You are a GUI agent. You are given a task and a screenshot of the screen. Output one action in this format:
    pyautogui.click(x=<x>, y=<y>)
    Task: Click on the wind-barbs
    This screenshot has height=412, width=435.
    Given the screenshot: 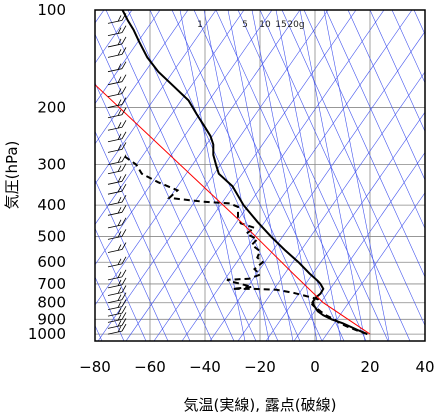 What is the action you would take?
    pyautogui.click(x=117, y=168)
    